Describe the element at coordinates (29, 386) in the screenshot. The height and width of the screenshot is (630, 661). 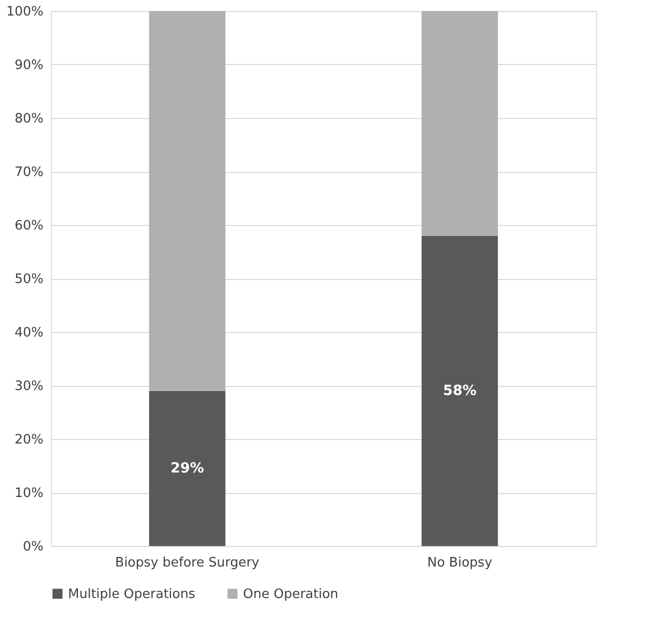
I see `y-tick-label: 30%` at that location.